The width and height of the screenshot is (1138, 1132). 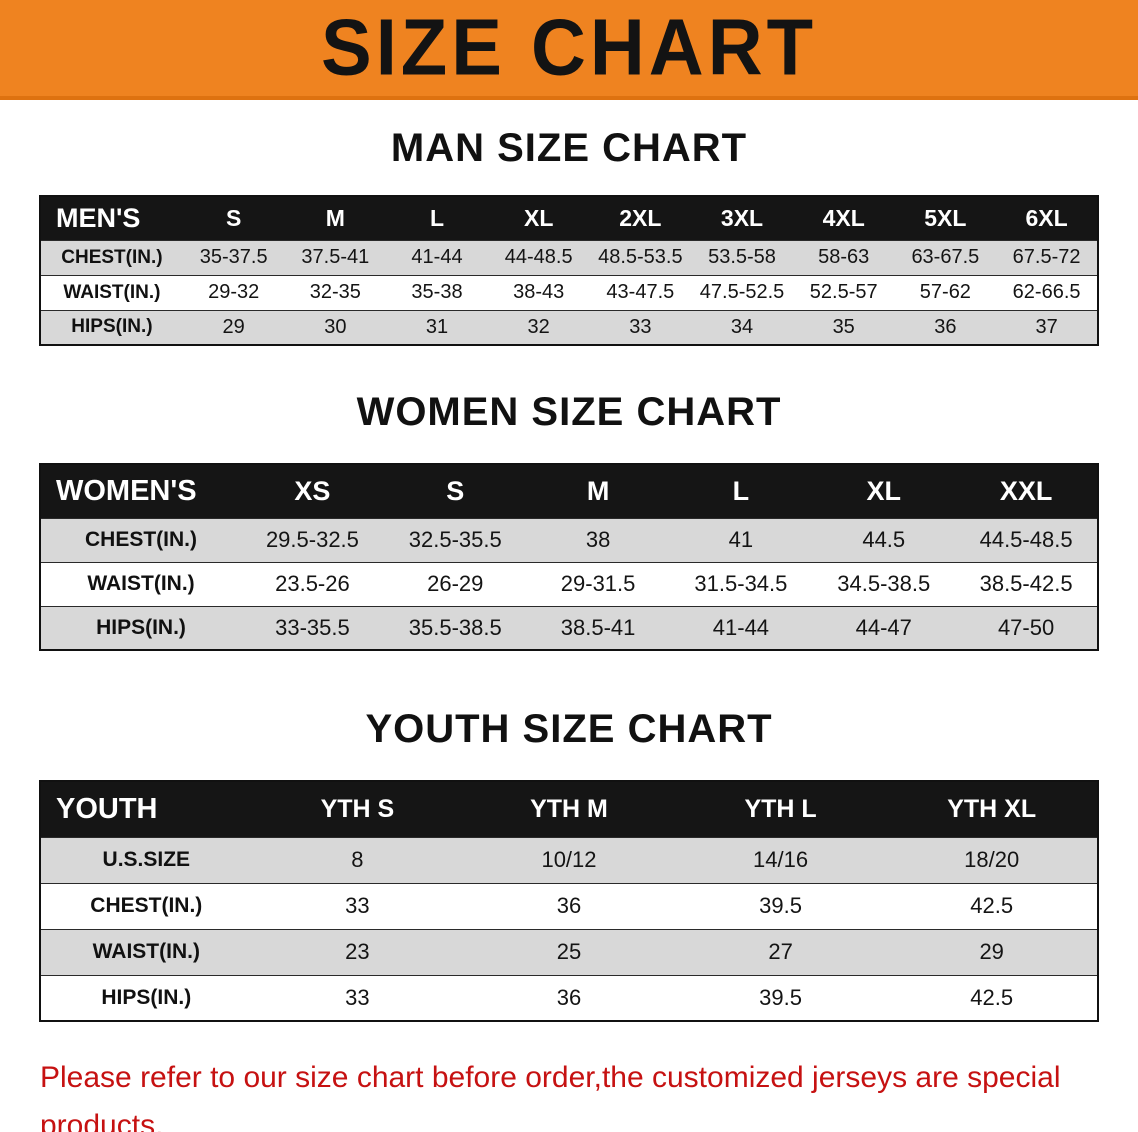 What do you see at coordinates (742, 257) in the screenshot?
I see `table-cell: 53.5-58` at bounding box center [742, 257].